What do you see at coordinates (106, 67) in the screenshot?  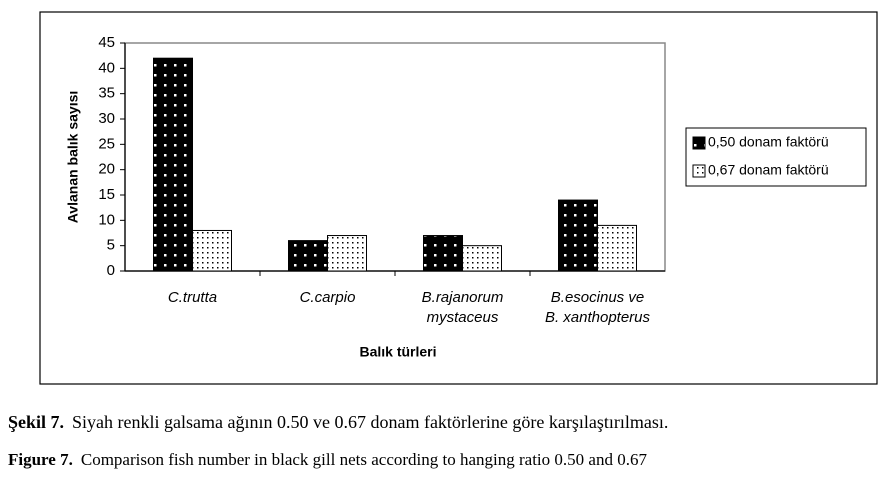 I see `y-tick-label: 40` at bounding box center [106, 67].